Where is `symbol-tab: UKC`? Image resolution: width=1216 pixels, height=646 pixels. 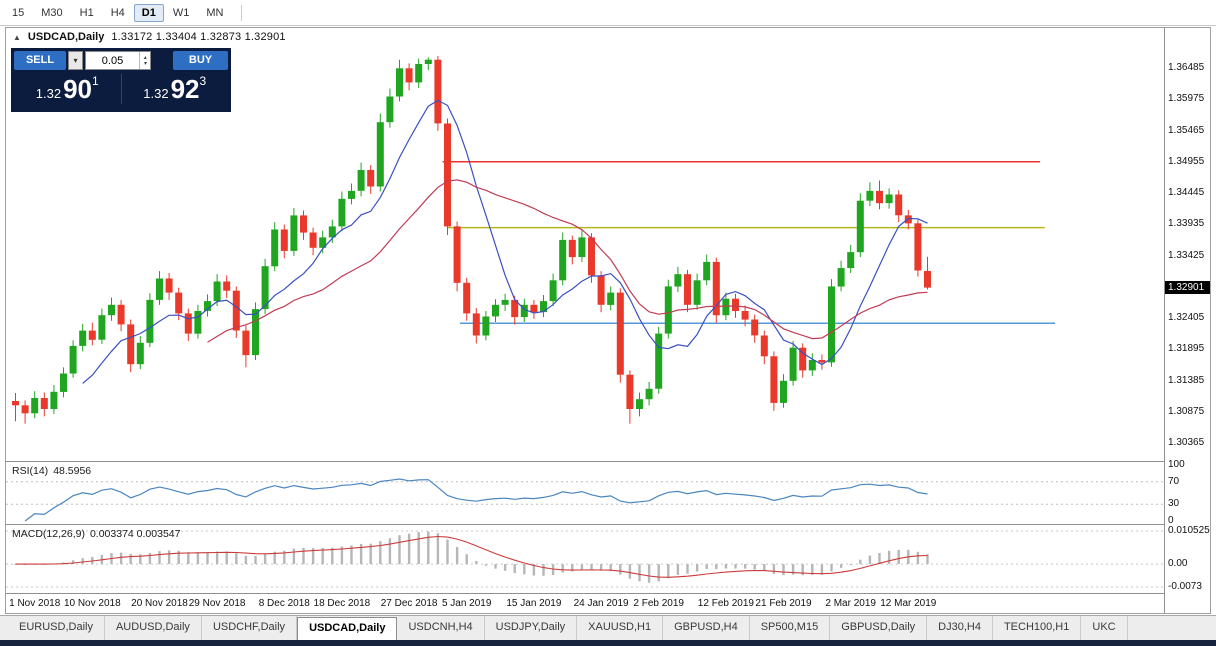
symbol-tab: UKC is located at coordinates (1104, 628).